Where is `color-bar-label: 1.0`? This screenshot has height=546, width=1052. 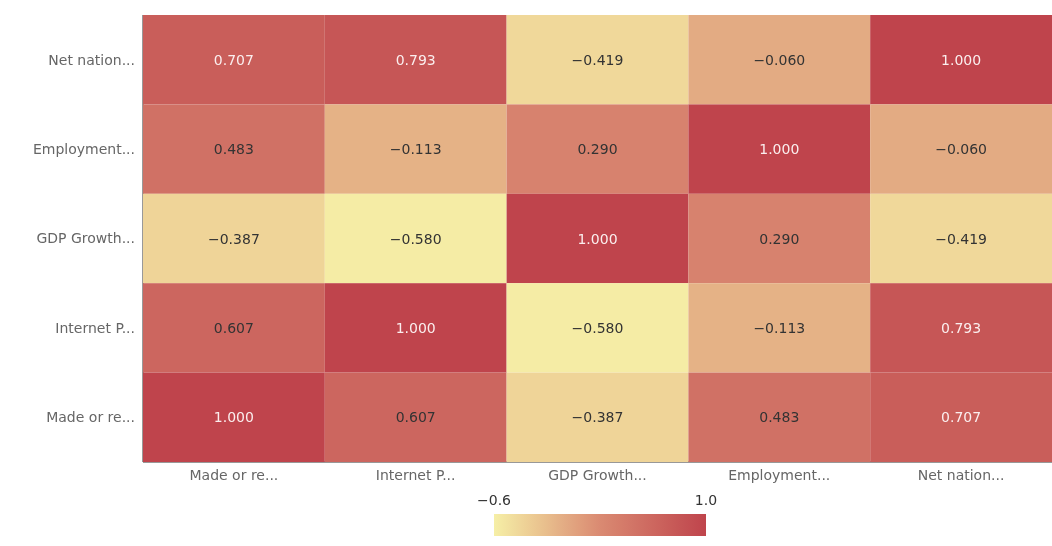 color-bar-label: 1.0 is located at coordinates (706, 500).